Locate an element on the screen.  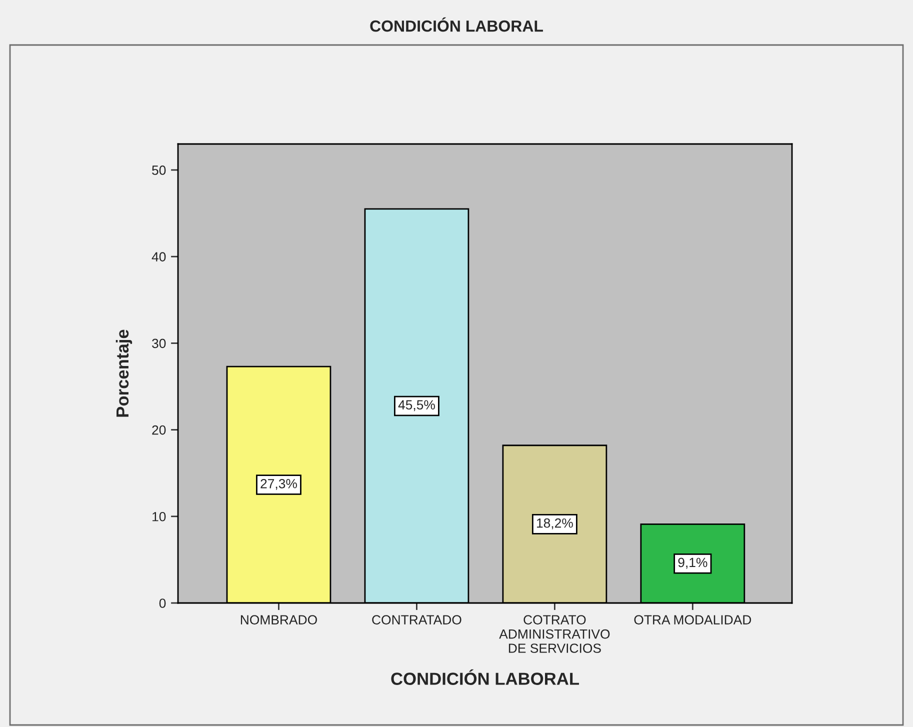
data-label: 18,2% is located at coordinates (554, 524).